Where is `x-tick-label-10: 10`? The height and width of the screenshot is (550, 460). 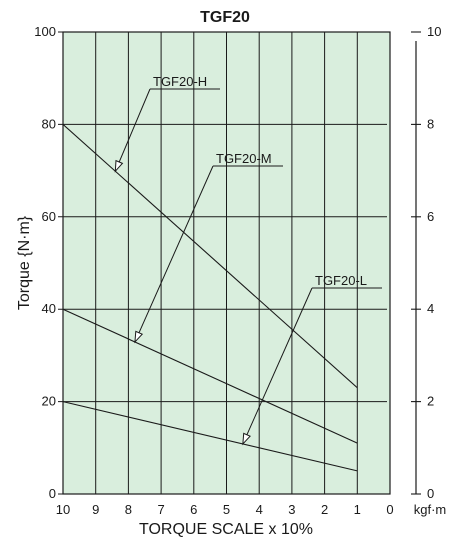
x-tick-label-10: 10 is located at coordinates (63, 509).